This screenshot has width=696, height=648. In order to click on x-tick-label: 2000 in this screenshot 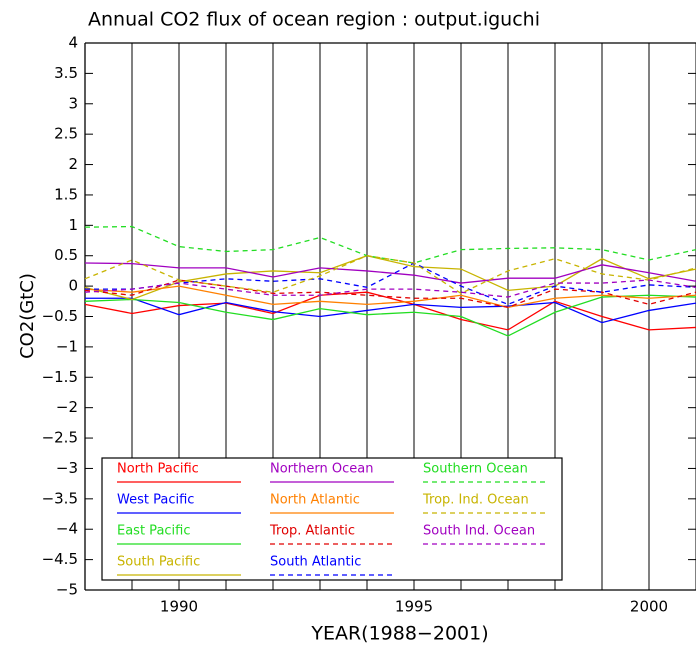, I will do `click(649, 607)`.